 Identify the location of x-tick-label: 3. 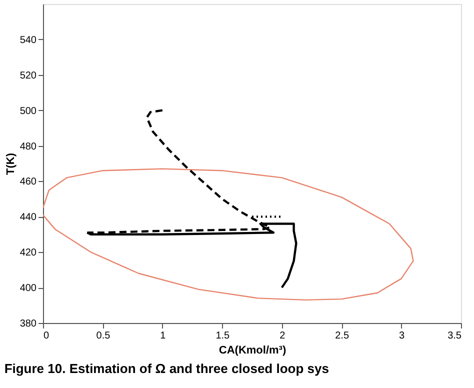
(402, 336).